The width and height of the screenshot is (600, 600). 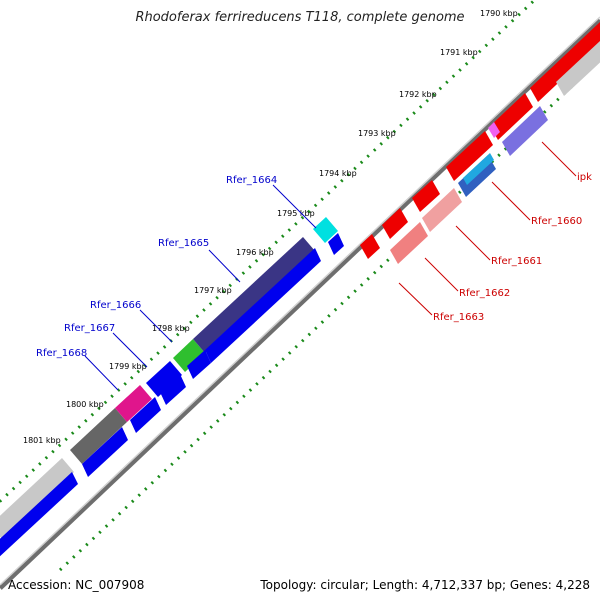 I want to click on kbp-label: 1796 kbp, so click(x=255, y=252).